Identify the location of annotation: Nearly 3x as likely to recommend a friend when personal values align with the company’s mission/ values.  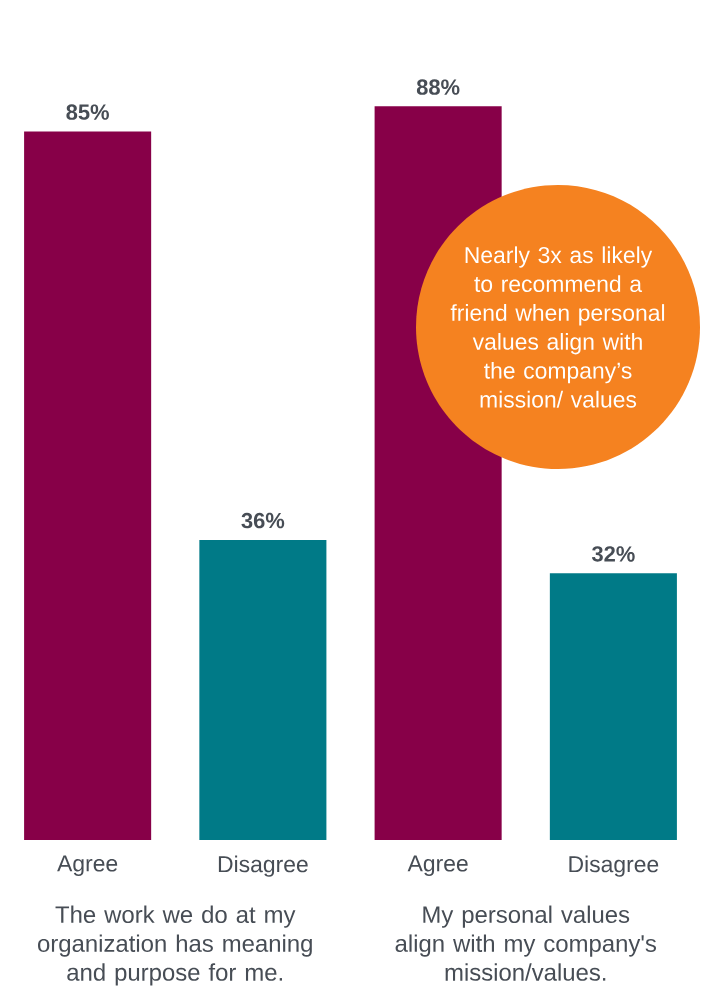
(557, 327).